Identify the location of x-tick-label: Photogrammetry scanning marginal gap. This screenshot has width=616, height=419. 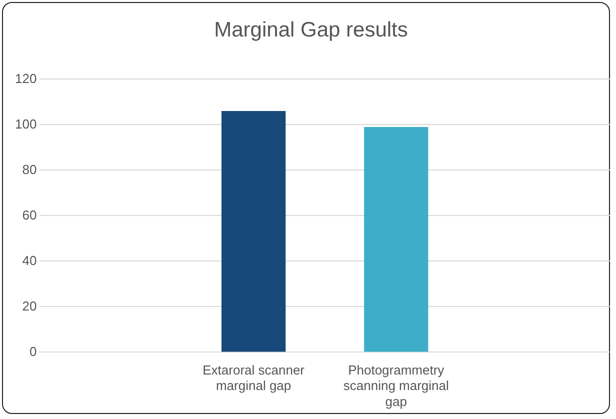
(396, 385).